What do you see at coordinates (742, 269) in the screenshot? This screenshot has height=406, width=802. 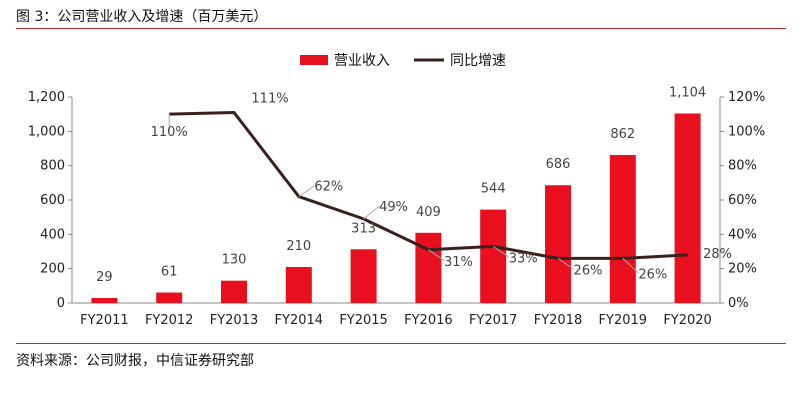 I see `right-tick-label: 20%` at bounding box center [742, 269].